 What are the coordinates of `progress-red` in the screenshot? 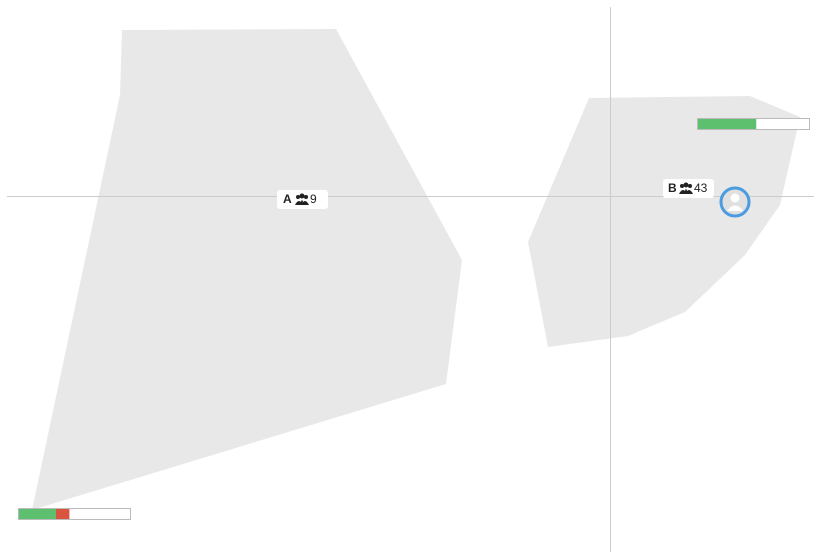 It's located at (62, 514).